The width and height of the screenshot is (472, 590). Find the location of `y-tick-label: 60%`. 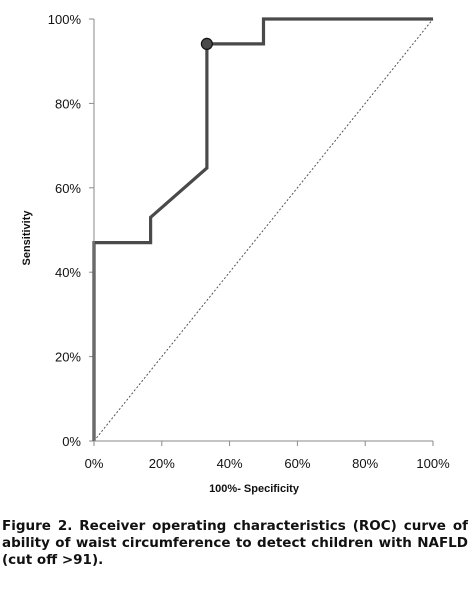

y-tick-label: 60% is located at coordinates (68, 188).